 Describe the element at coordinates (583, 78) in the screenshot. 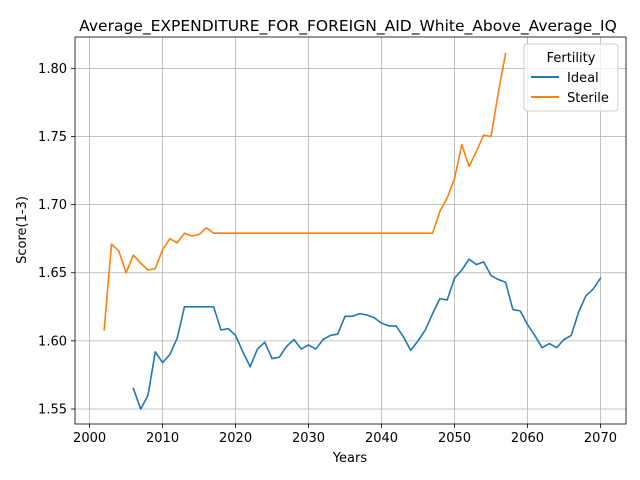

I see `legend-label-ideal: Ideal` at that location.